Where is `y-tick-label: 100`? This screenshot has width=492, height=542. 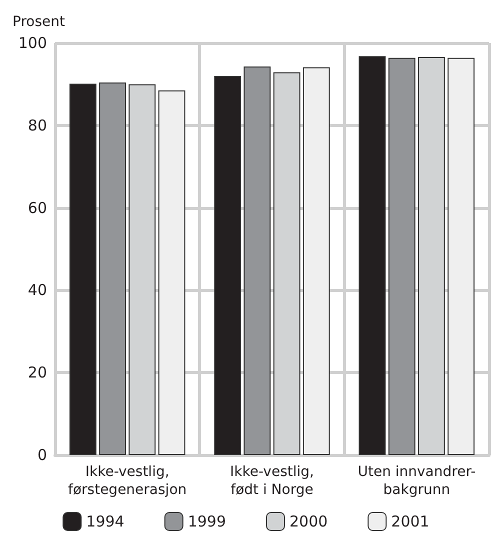 y-tick-label: 100 is located at coordinates (32, 43).